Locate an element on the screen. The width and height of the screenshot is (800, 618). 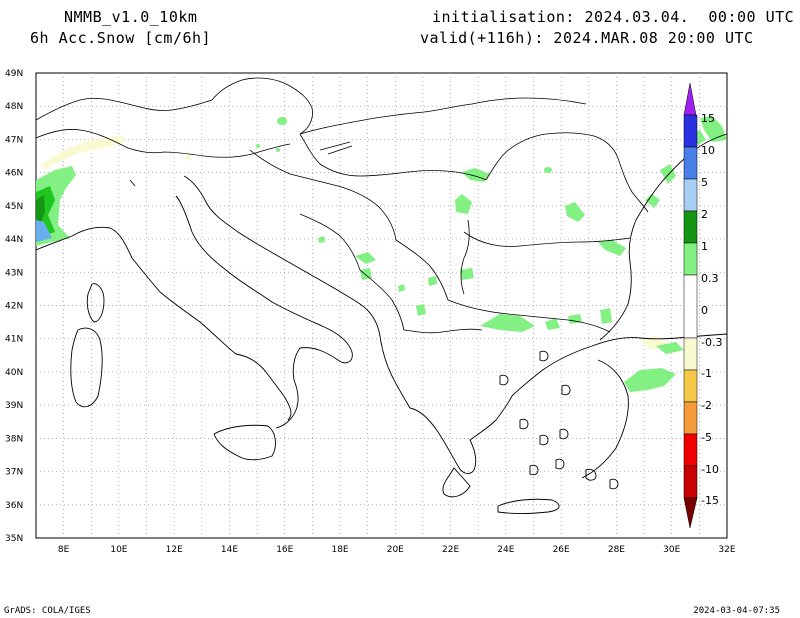
latitude-label: 42N is located at coordinates (14, 307).